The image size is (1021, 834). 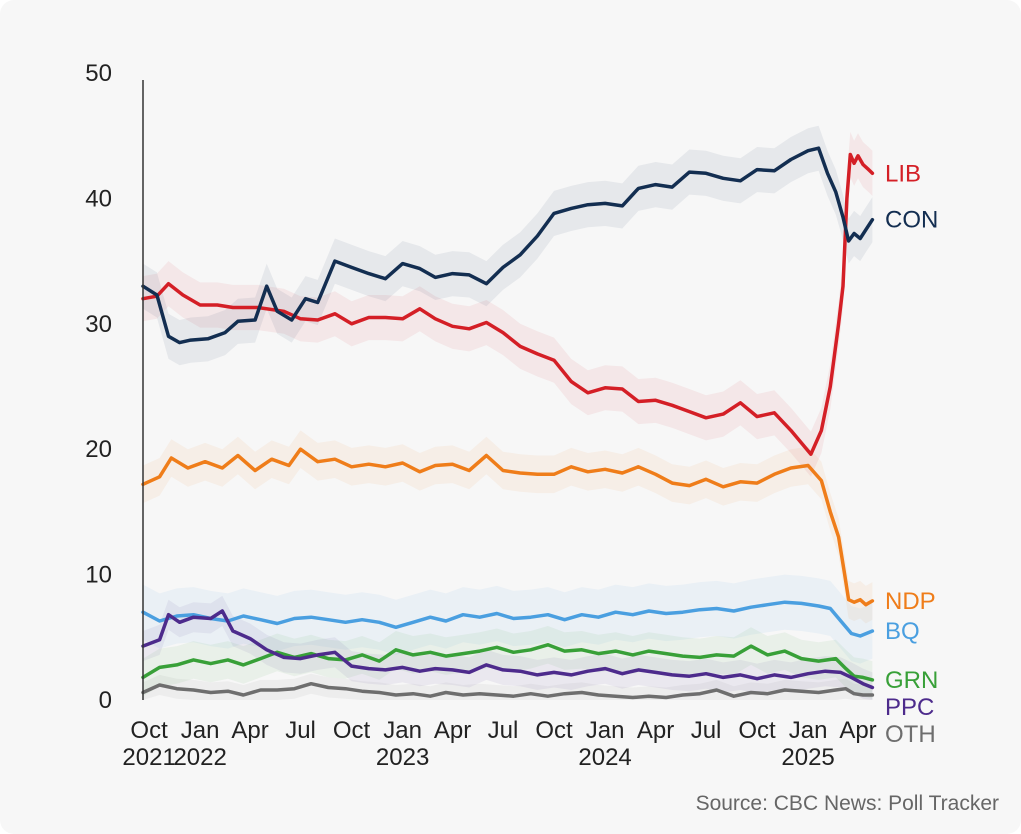 I want to click on x-tick-year-13: 2025, so click(x=807, y=757).